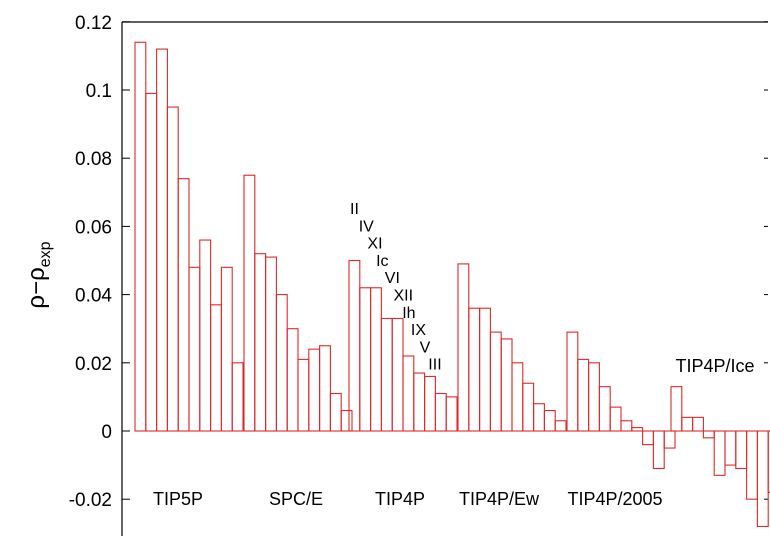 The height and width of the screenshot is (538, 770). What do you see at coordinates (418, 330) in the screenshot?
I see `phase-label: IX` at bounding box center [418, 330].